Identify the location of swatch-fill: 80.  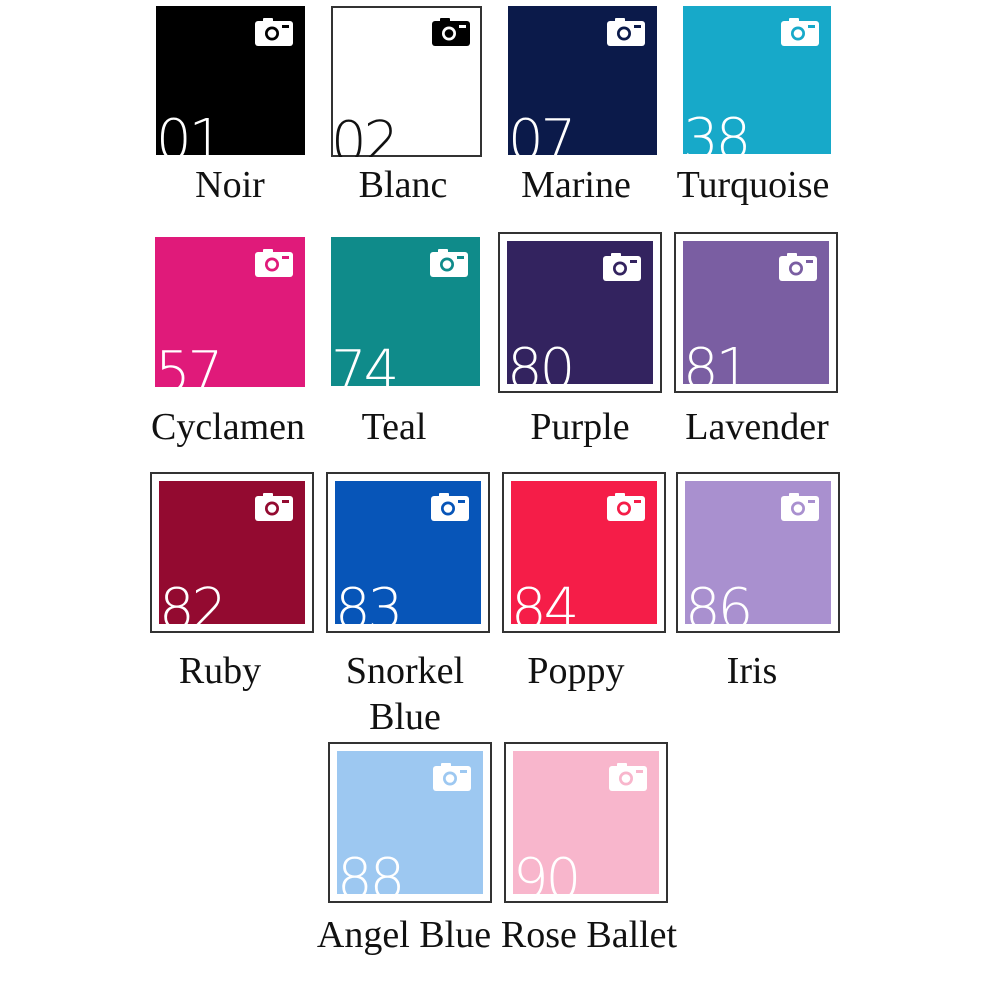
(580, 312).